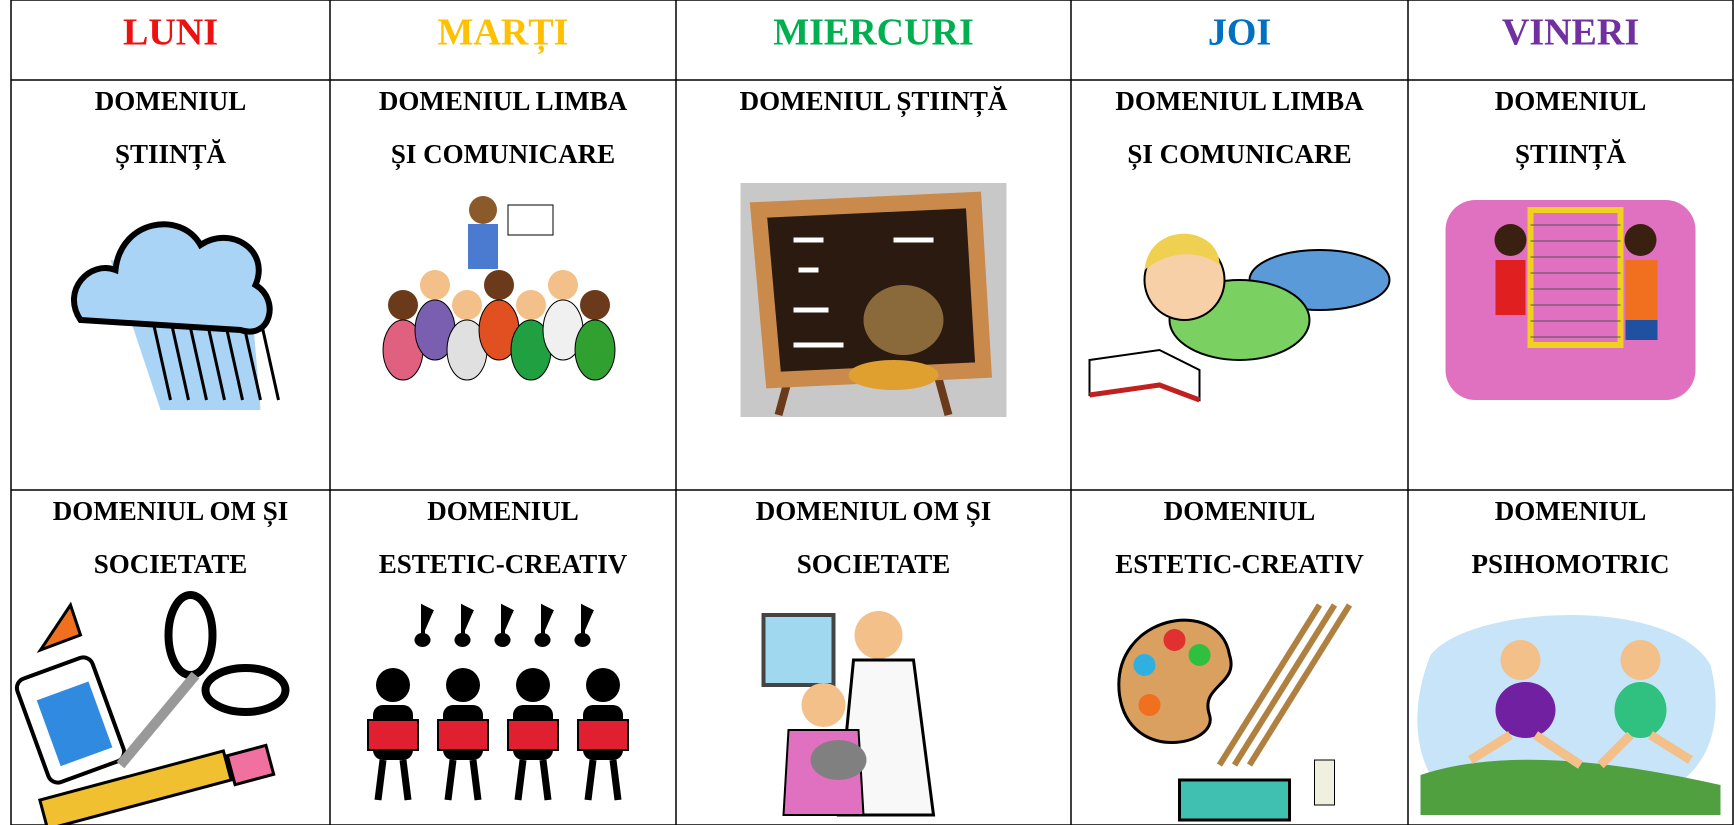  What do you see at coordinates (873, 33) in the screenshot?
I see `day-header: MIERCURI` at bounding box center [873, 33].